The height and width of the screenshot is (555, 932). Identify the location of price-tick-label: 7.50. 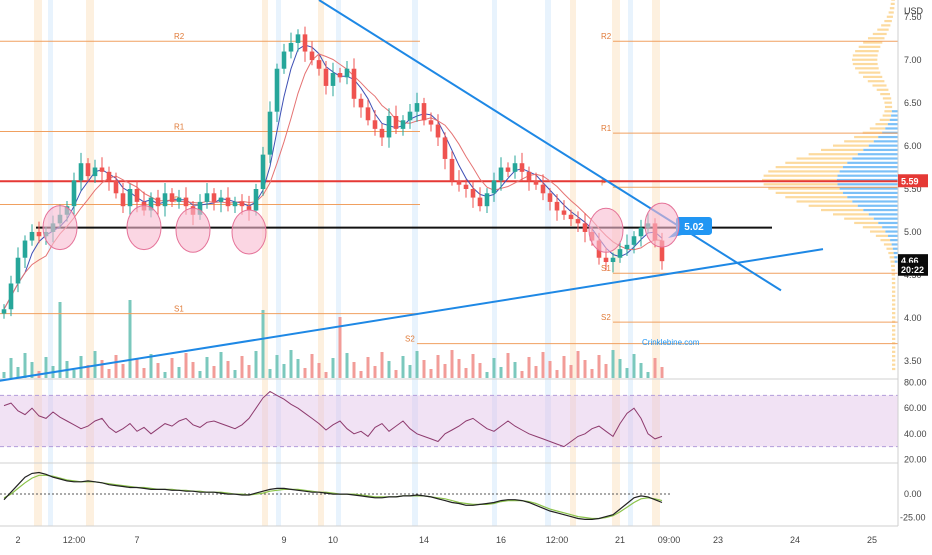
(913, 17).